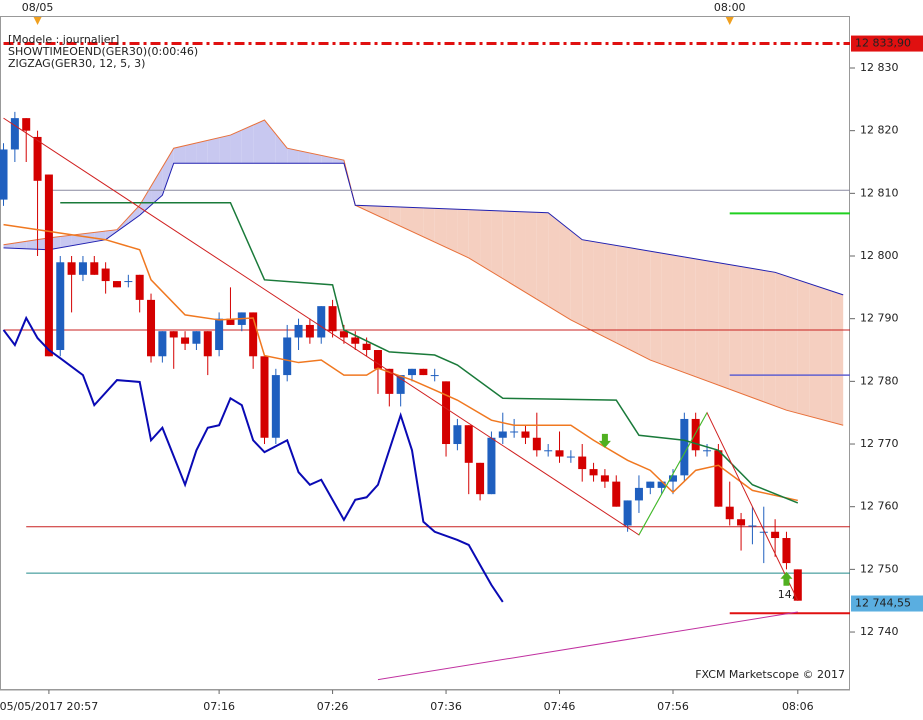  What do you see at coordinates (37, 21) in the screenshot?
I see `top-marker` at bounding box center [37, 21].